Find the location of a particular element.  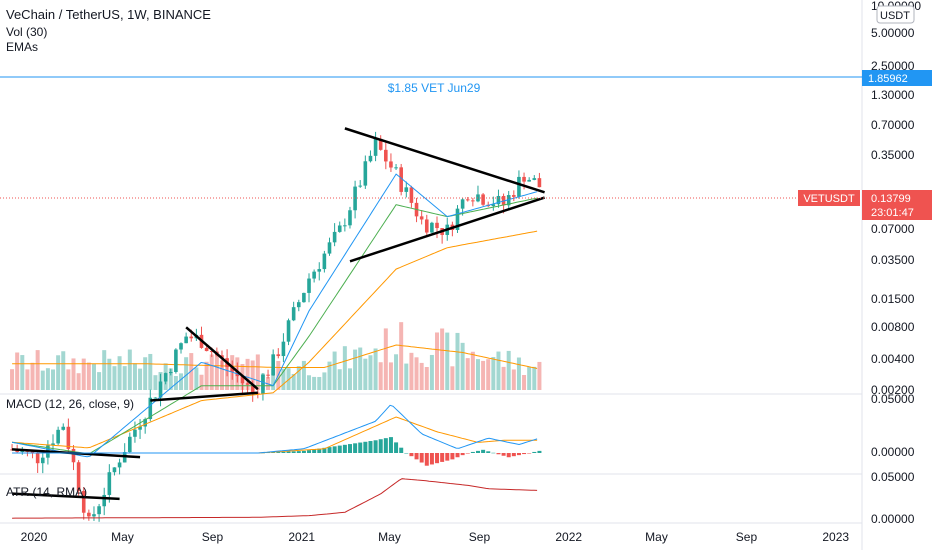

last-price-text: 0.13799 is located at coordinates (891, 199).